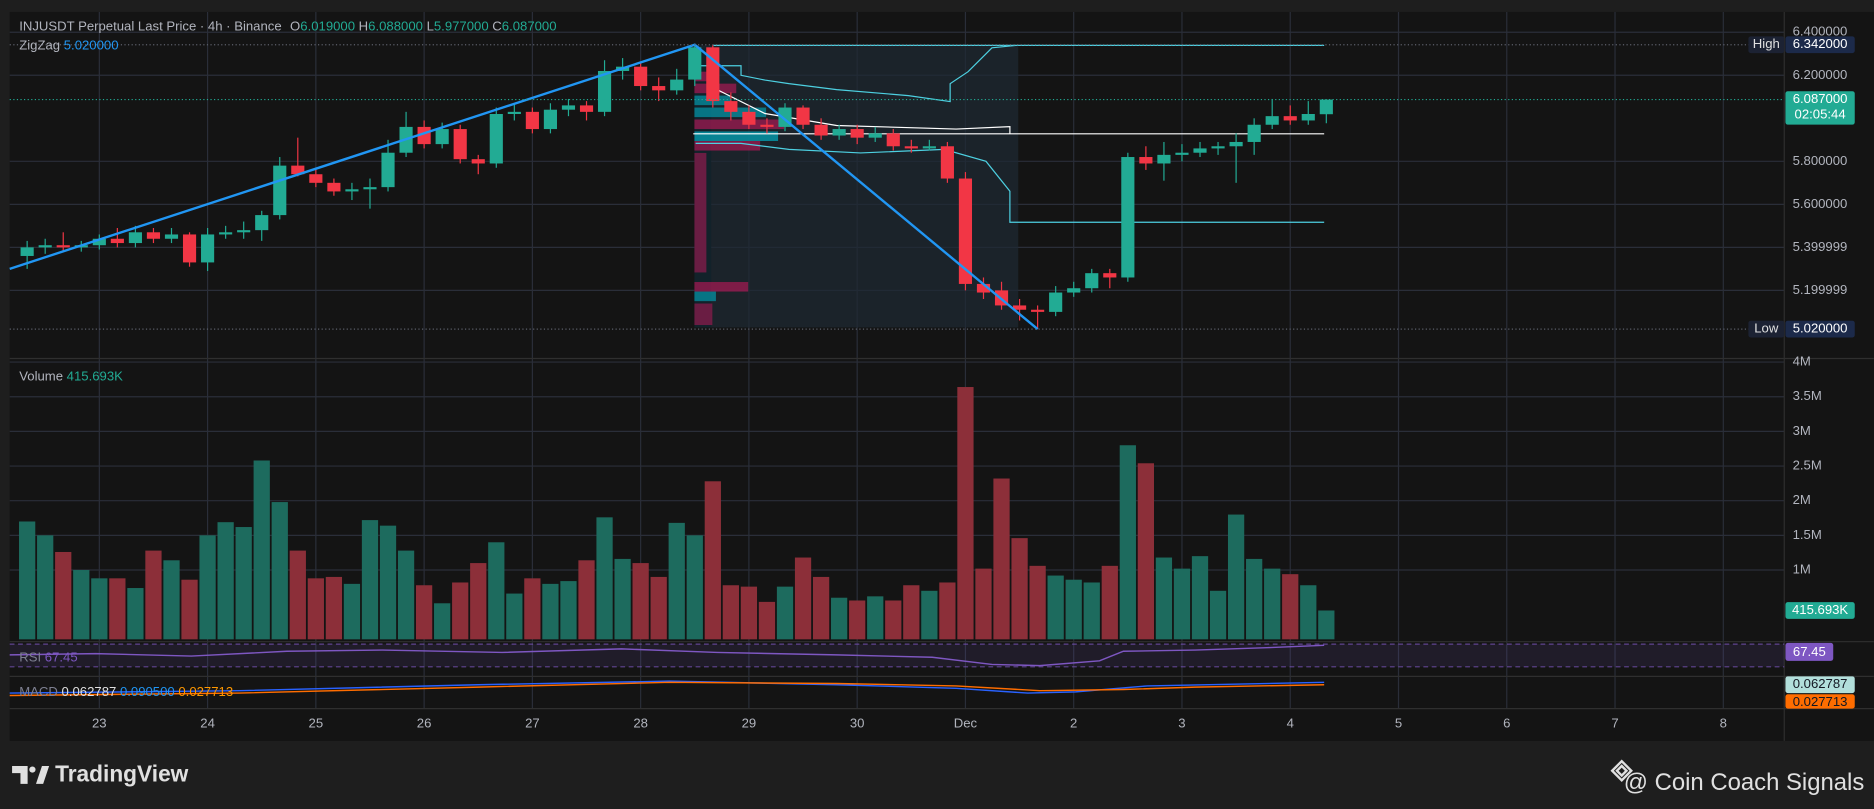 This screenshot has height=809, width=1874. Describe the element at coordinates (496, 26) in the screenshot. I see `ohlc-label: C` at that location.